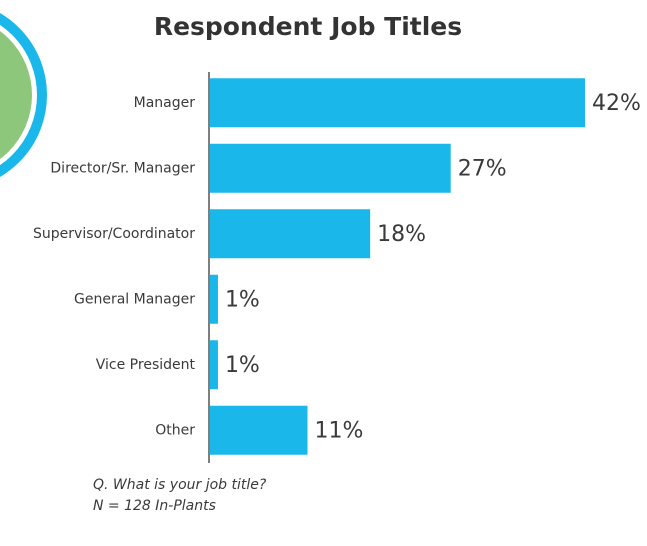  What do you see at coordinates (134, 299) in the screenshot?
I see `category-label: General Manager` at bounding box center [134, 299].